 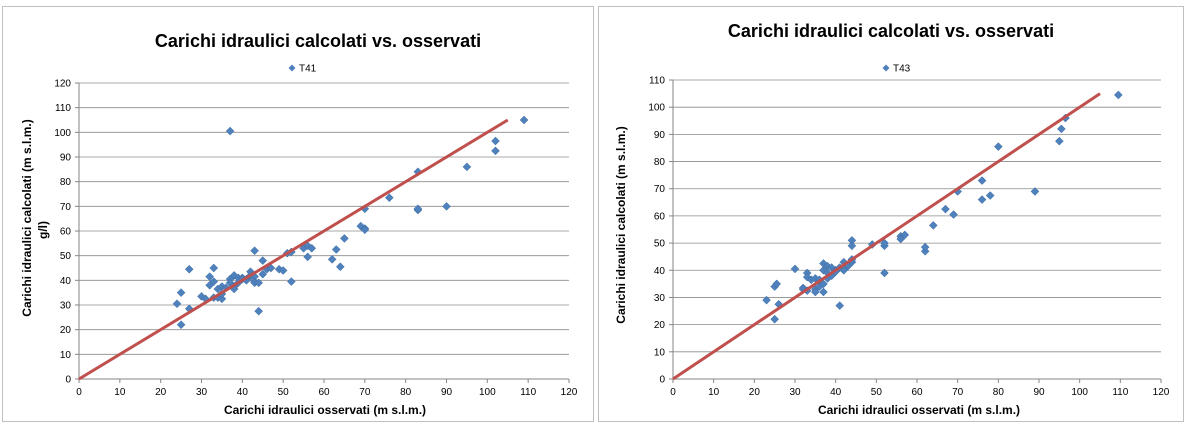 I want to click on x-tick-label: 0, so click(x=673, y=392).